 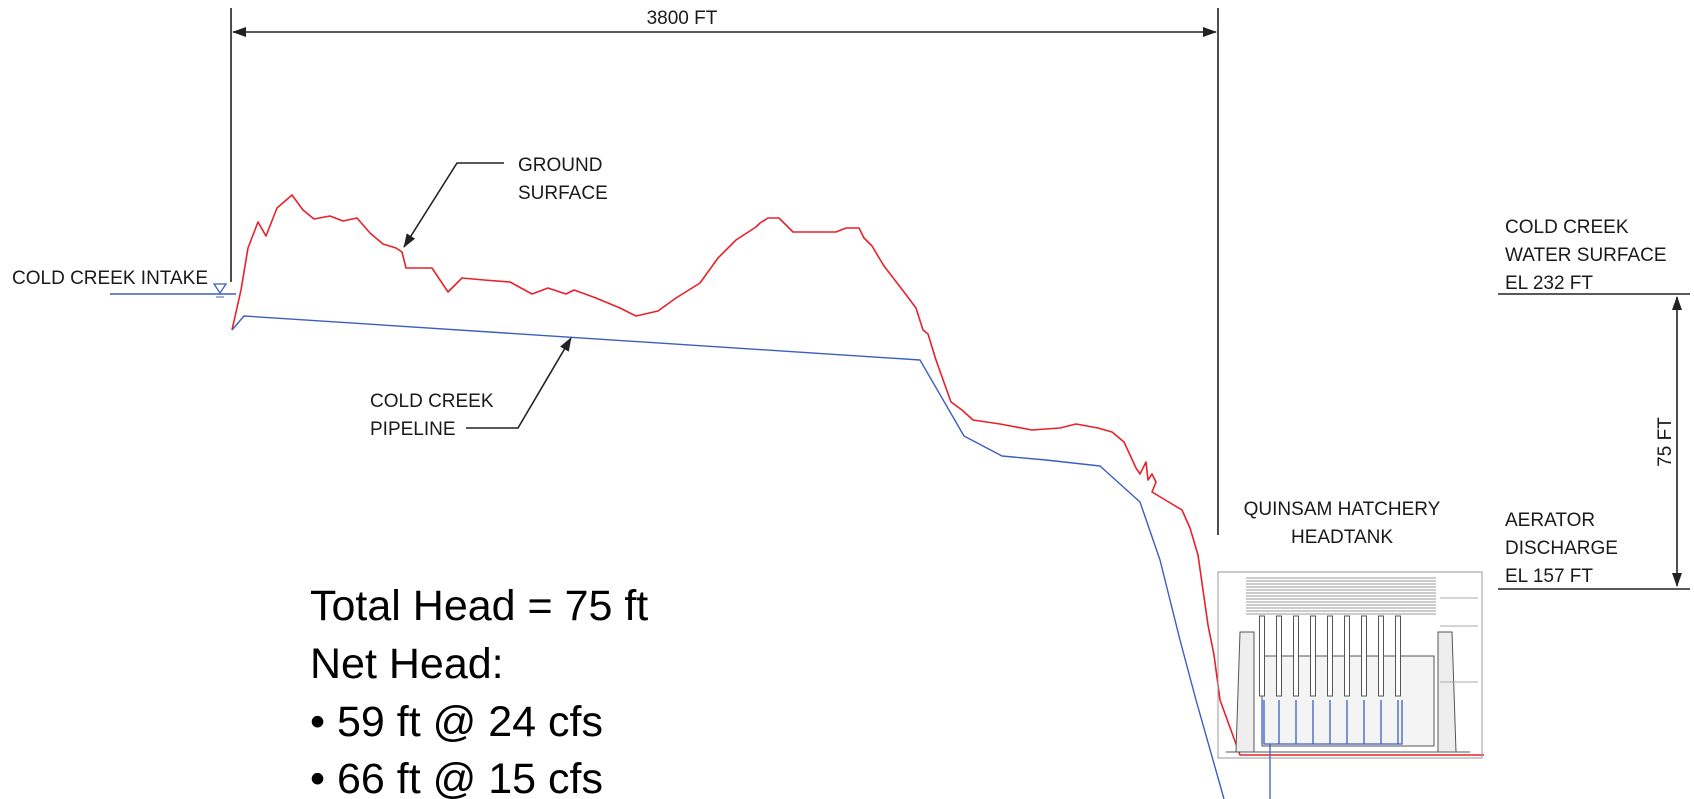 I want to click on ground-leader-line, so click(x=453, y=205).